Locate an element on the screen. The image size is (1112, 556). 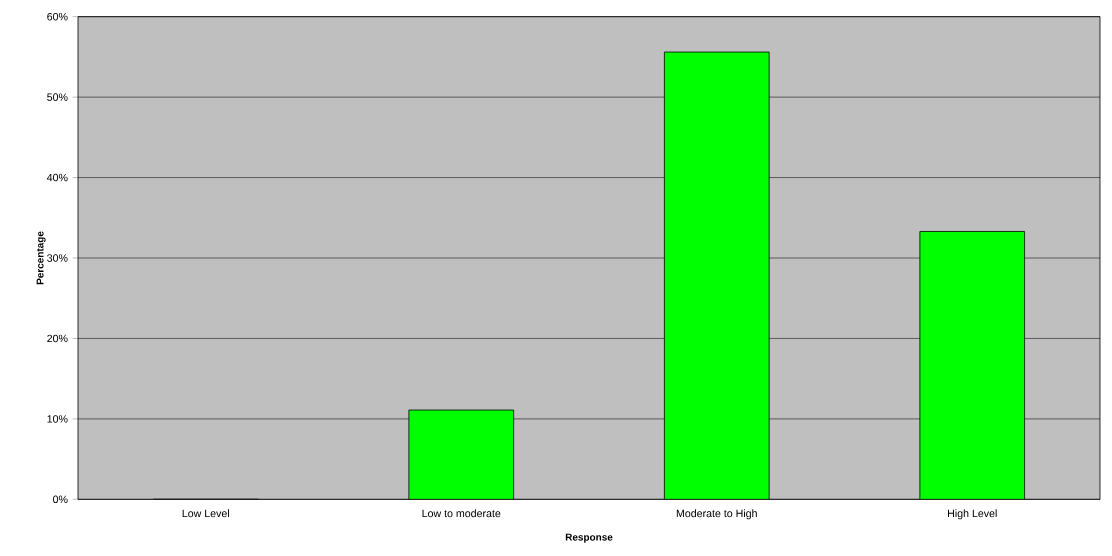
y-tick-label: 50% is located at coordinates (57, 97).